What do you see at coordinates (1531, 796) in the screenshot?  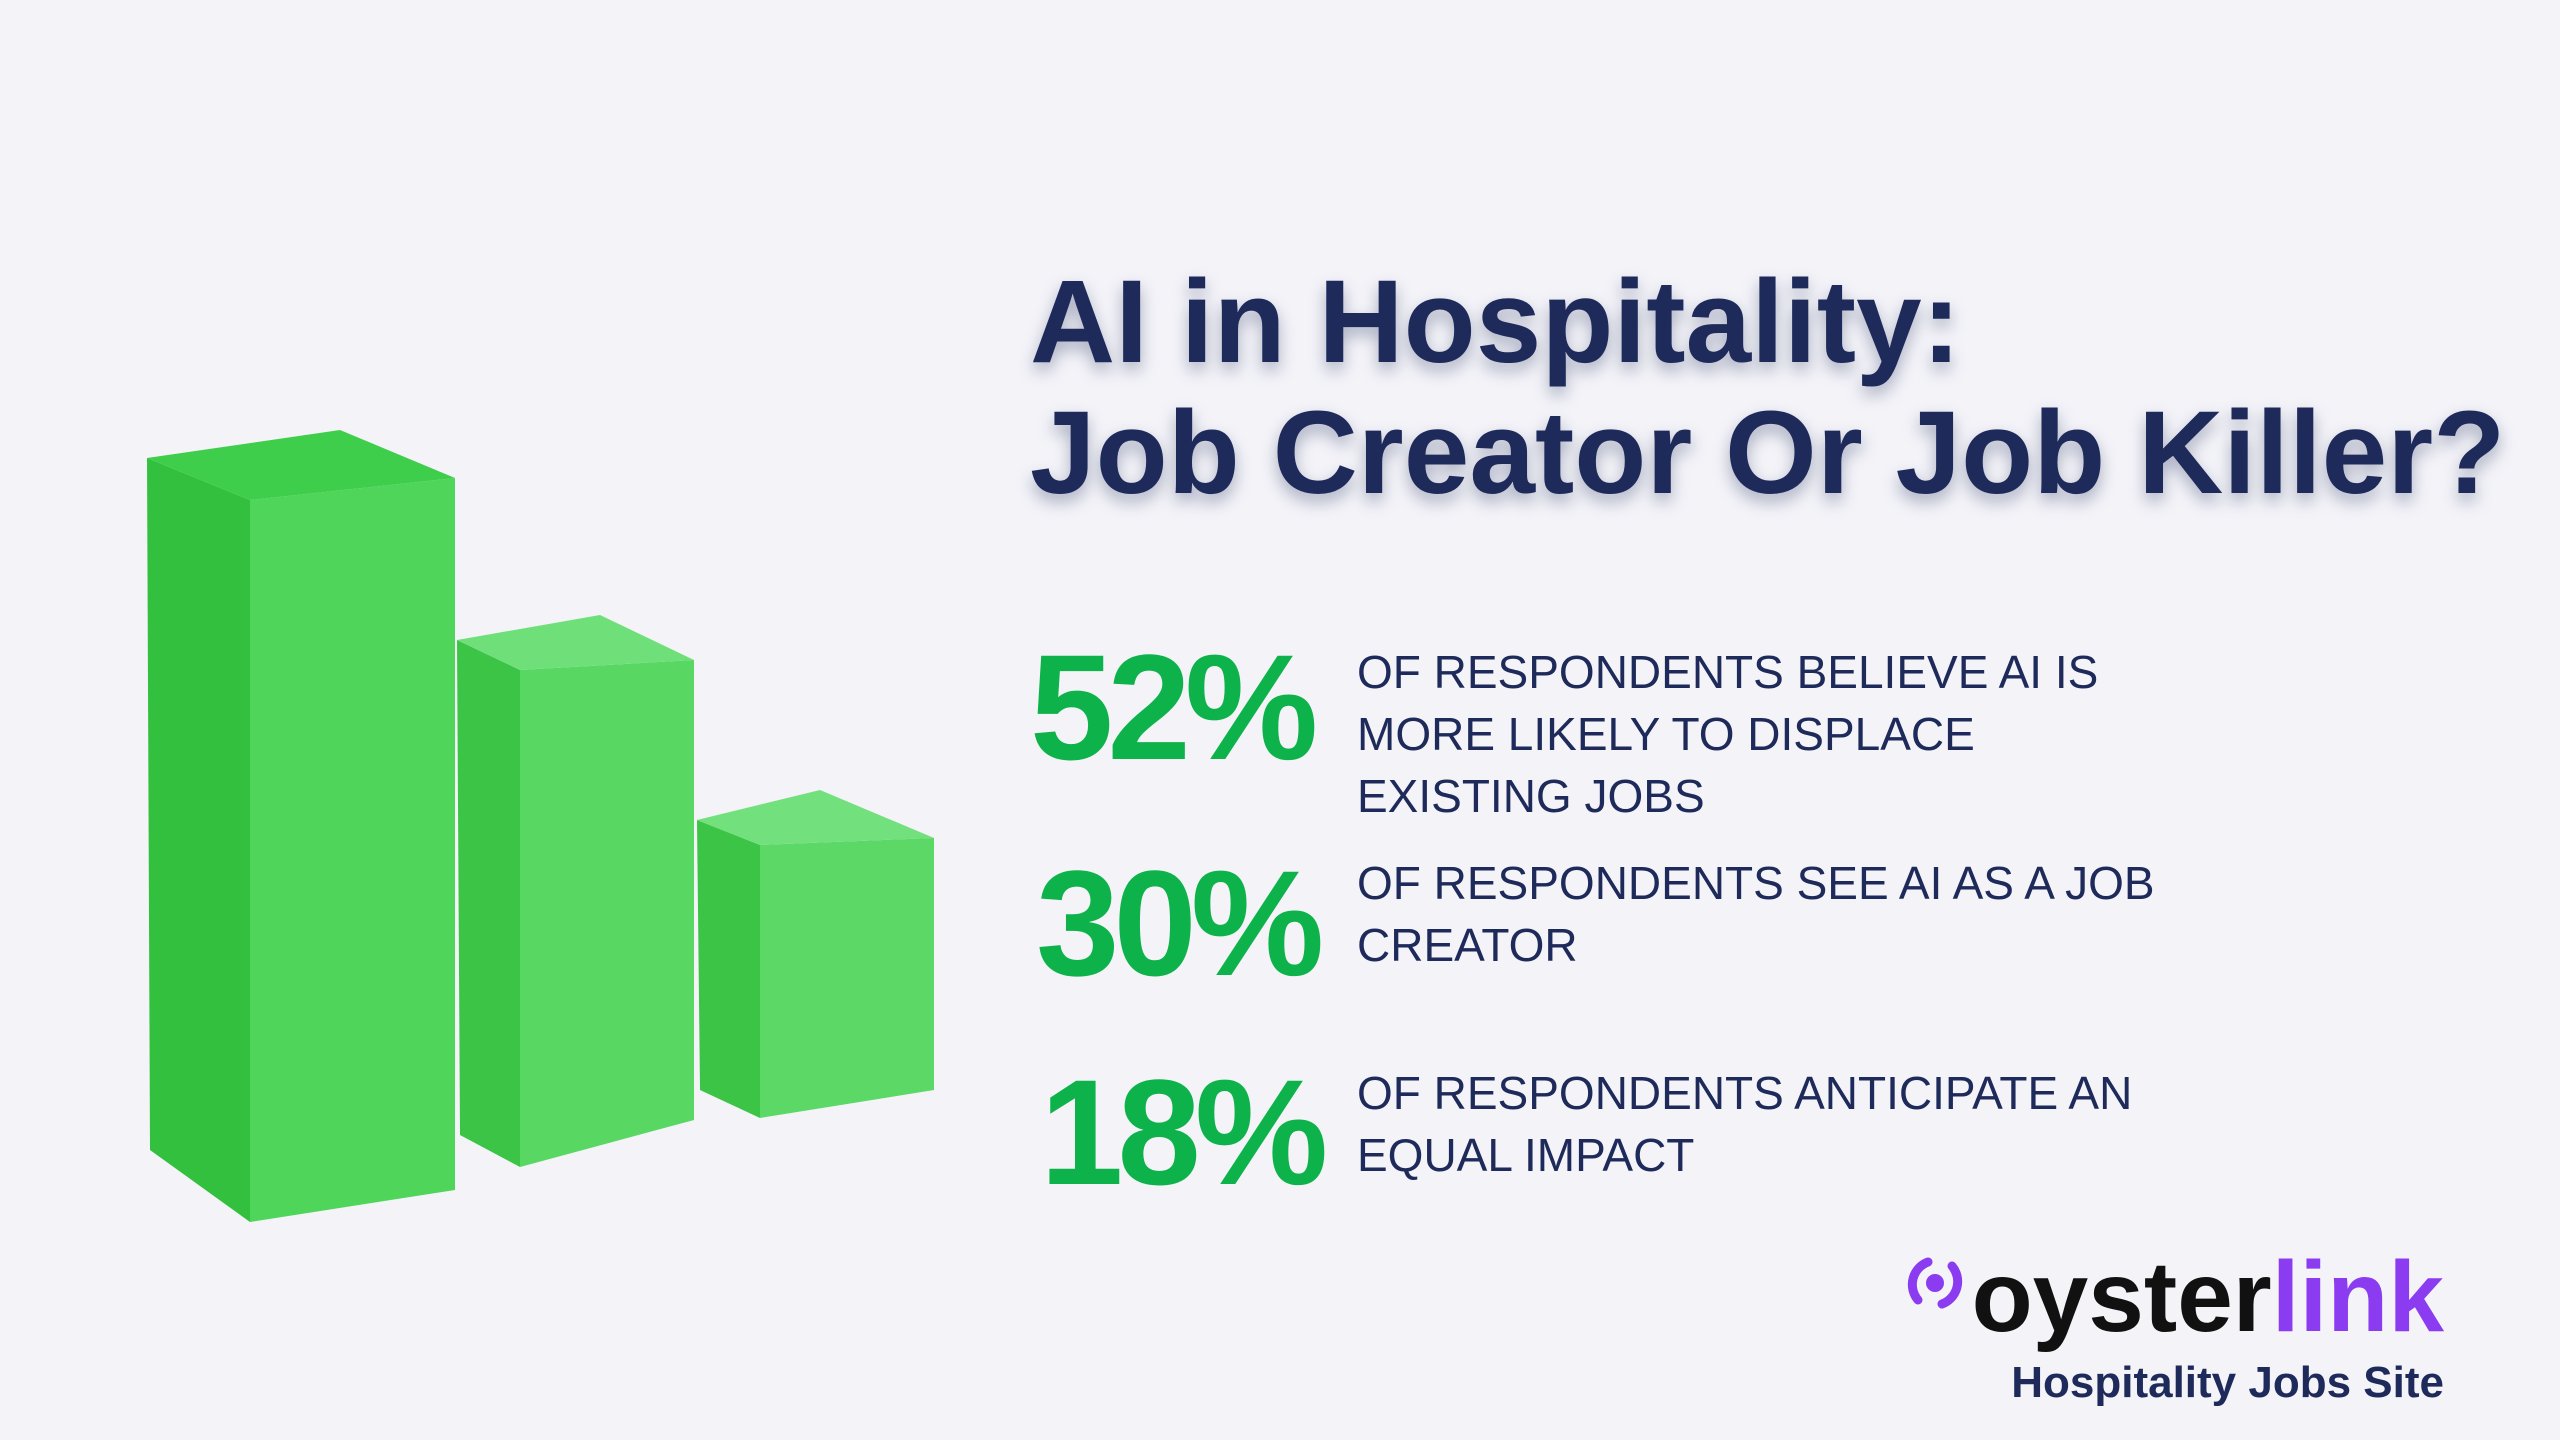 I see `stat-text: EXISTING JOBS` at bounding box center [1531, 796].